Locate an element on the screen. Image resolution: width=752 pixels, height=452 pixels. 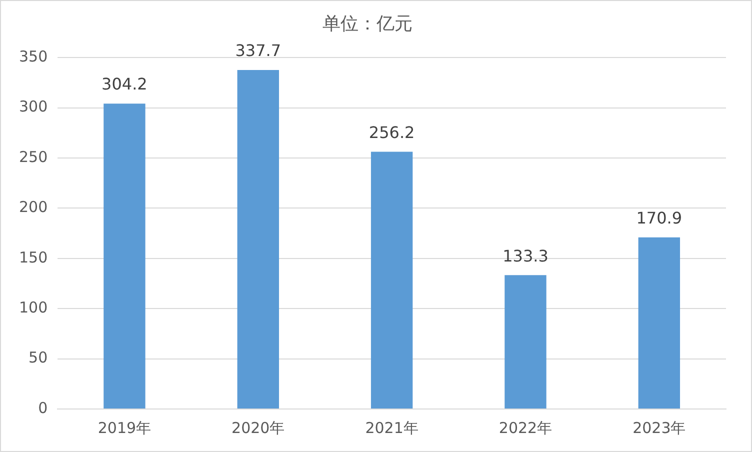
x-tick-label: 2020年 is located at coordinates (258, 427).